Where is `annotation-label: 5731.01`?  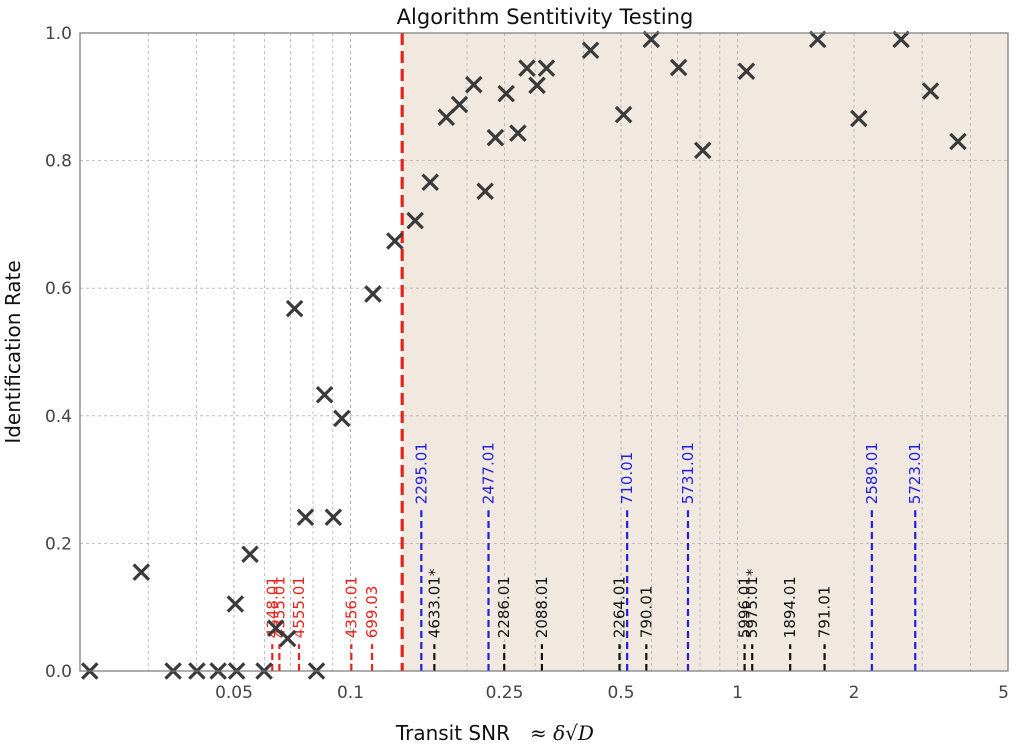
annotation-label: 5731.01 is located at coordinates (688, 473).